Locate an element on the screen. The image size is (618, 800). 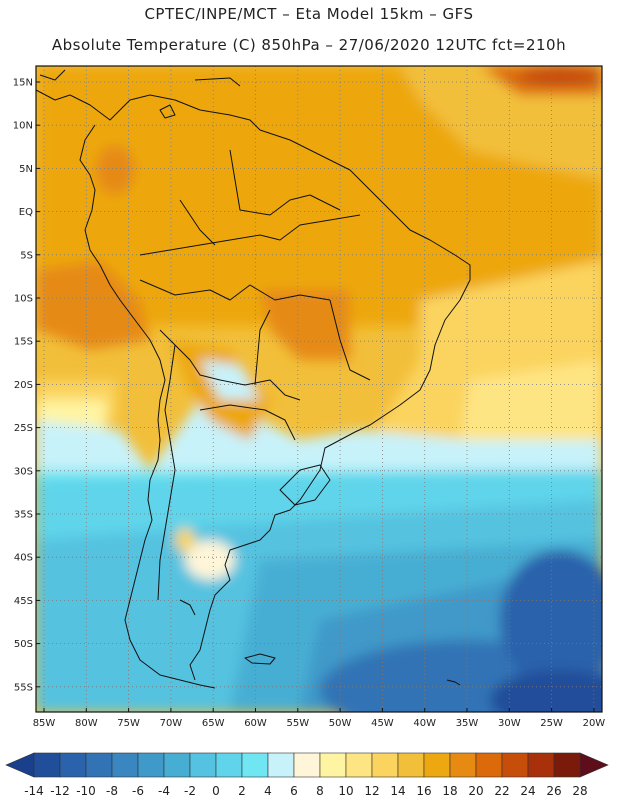
lon-label: 60W is located at coordinates (255, 723).